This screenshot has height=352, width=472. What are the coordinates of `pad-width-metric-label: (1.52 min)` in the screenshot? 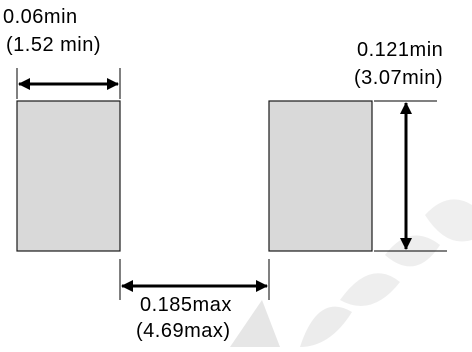 It's located at (54, 45).